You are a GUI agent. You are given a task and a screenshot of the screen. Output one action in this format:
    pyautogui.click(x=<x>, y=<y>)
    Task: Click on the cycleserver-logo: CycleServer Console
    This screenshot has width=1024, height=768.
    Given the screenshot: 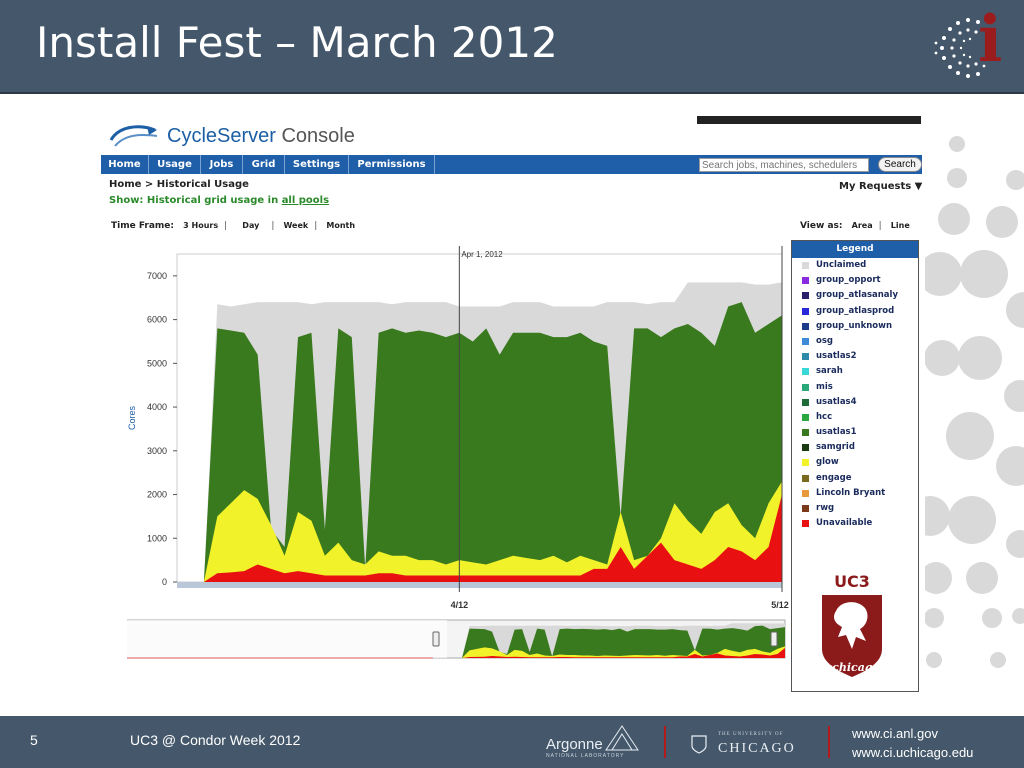 What is the action you would take?
    pyautogui.click(x=237, y=137)
    